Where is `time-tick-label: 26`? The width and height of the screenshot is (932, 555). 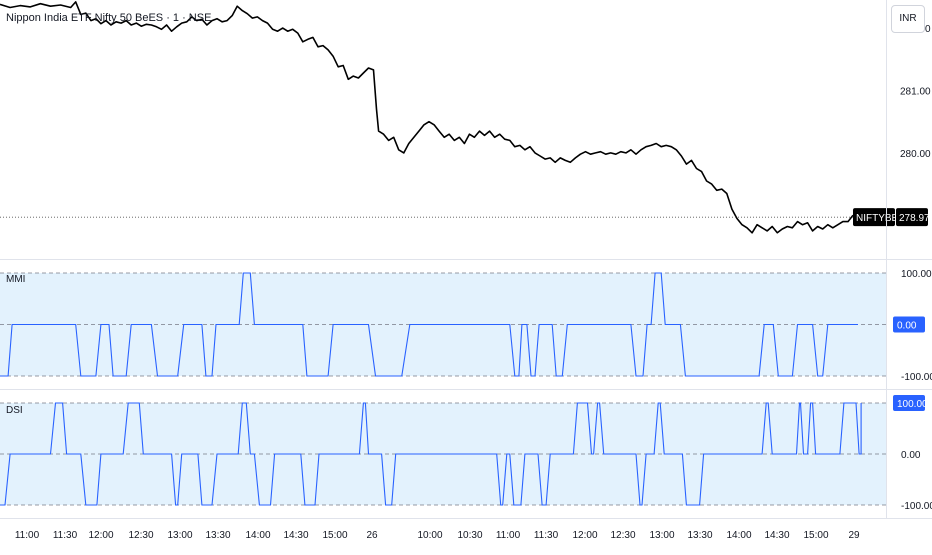 time-tick-label: 26 is located at coordinates (372, 535).